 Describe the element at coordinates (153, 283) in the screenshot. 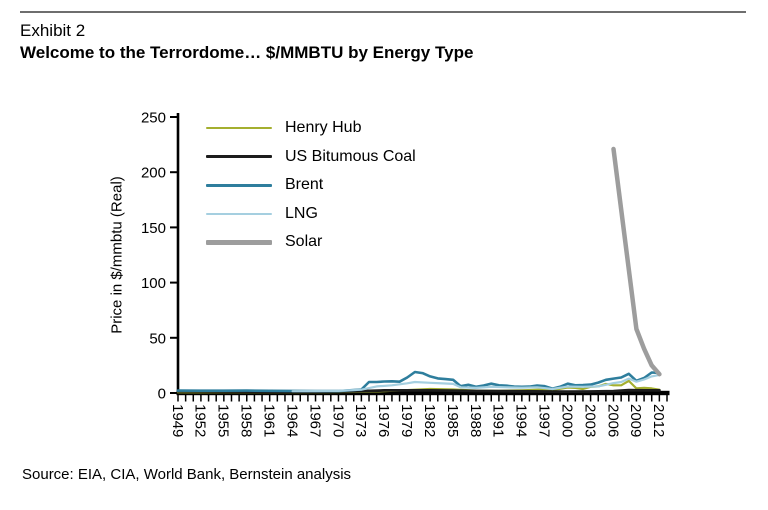

I see `y-tick-label: 100` at that location.